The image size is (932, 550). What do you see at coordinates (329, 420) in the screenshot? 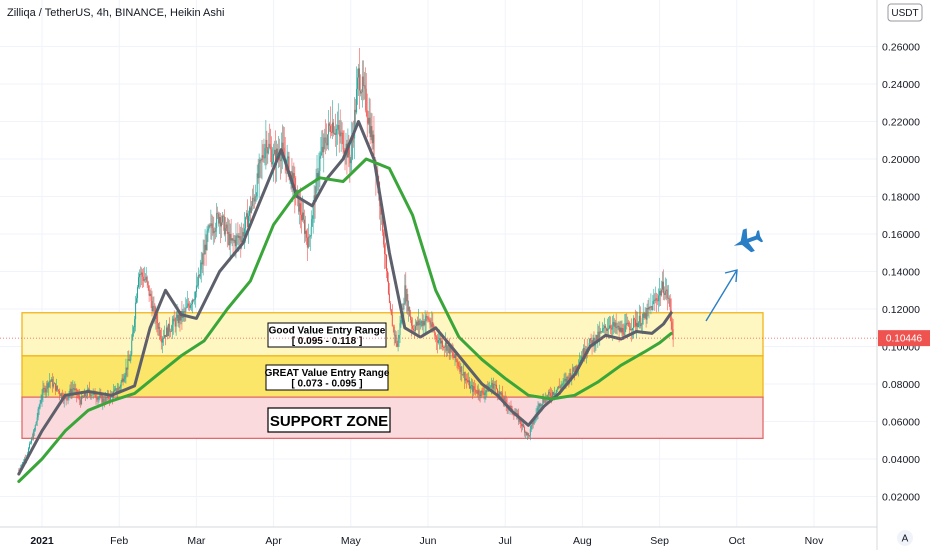
I see `support-zone-label-box` at bounding box center [329, 420].